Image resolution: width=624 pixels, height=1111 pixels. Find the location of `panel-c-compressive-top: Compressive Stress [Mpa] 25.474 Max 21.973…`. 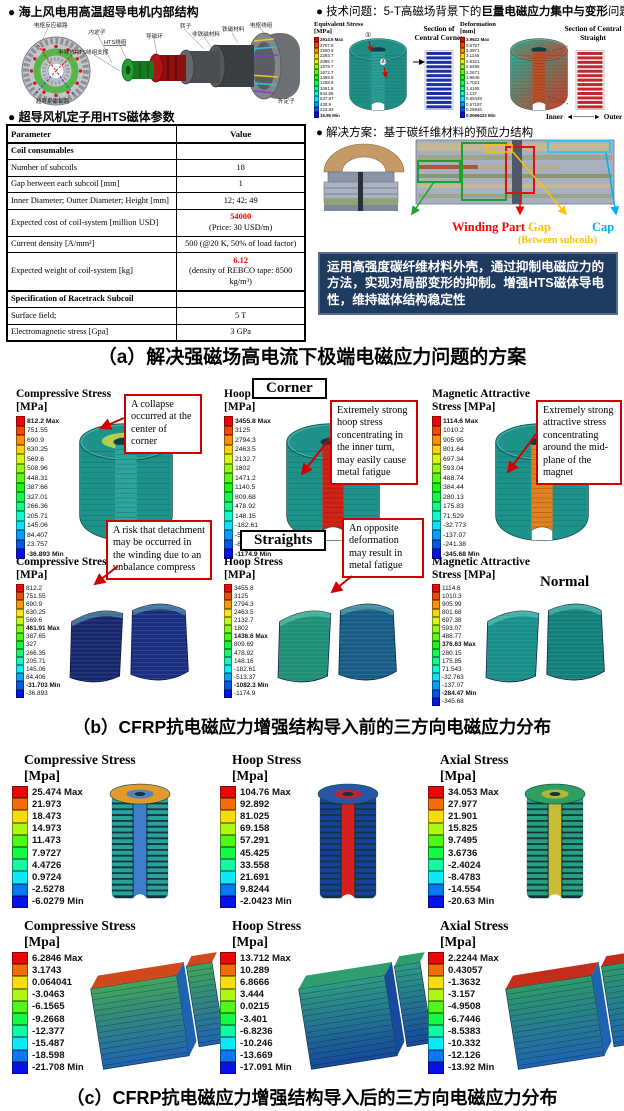

panel-c-compressive-top: Compressive Stress [Mpa] 25.474 Max 21.973… is located at coordinates (100, 831).